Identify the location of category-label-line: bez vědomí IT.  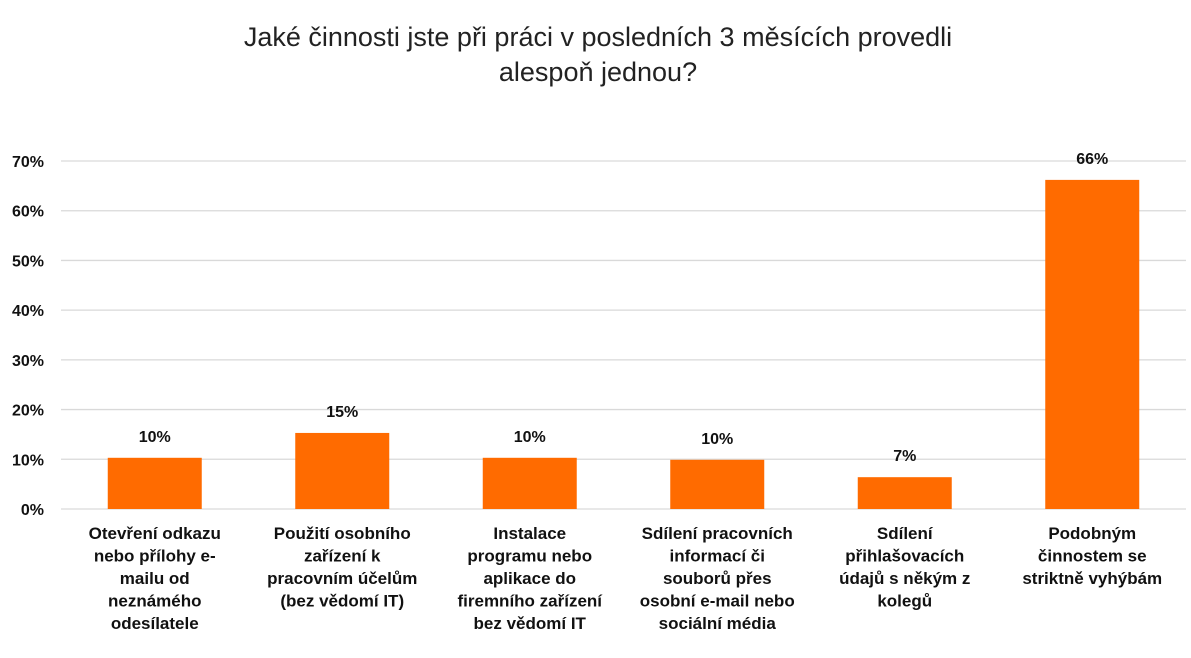
(530, 623).